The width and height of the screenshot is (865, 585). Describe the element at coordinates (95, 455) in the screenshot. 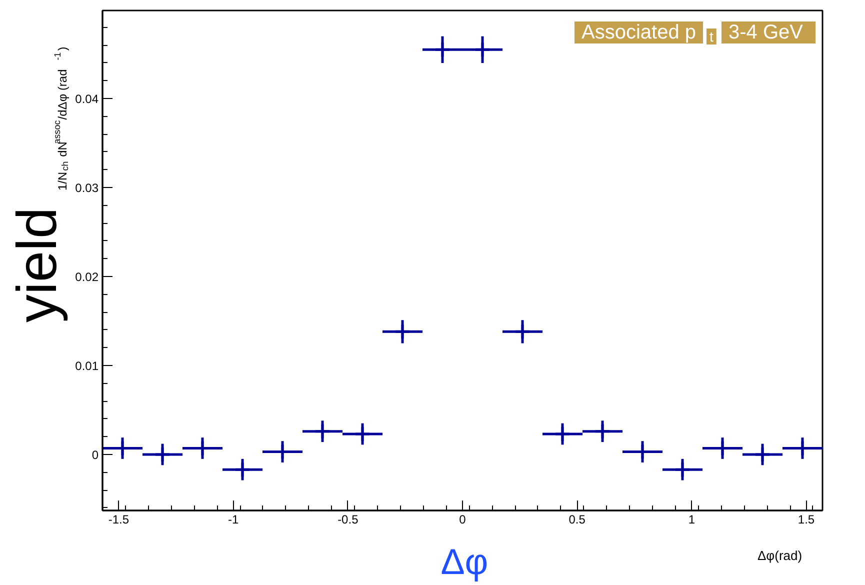

I see `y-tick-label: 0` at that location.